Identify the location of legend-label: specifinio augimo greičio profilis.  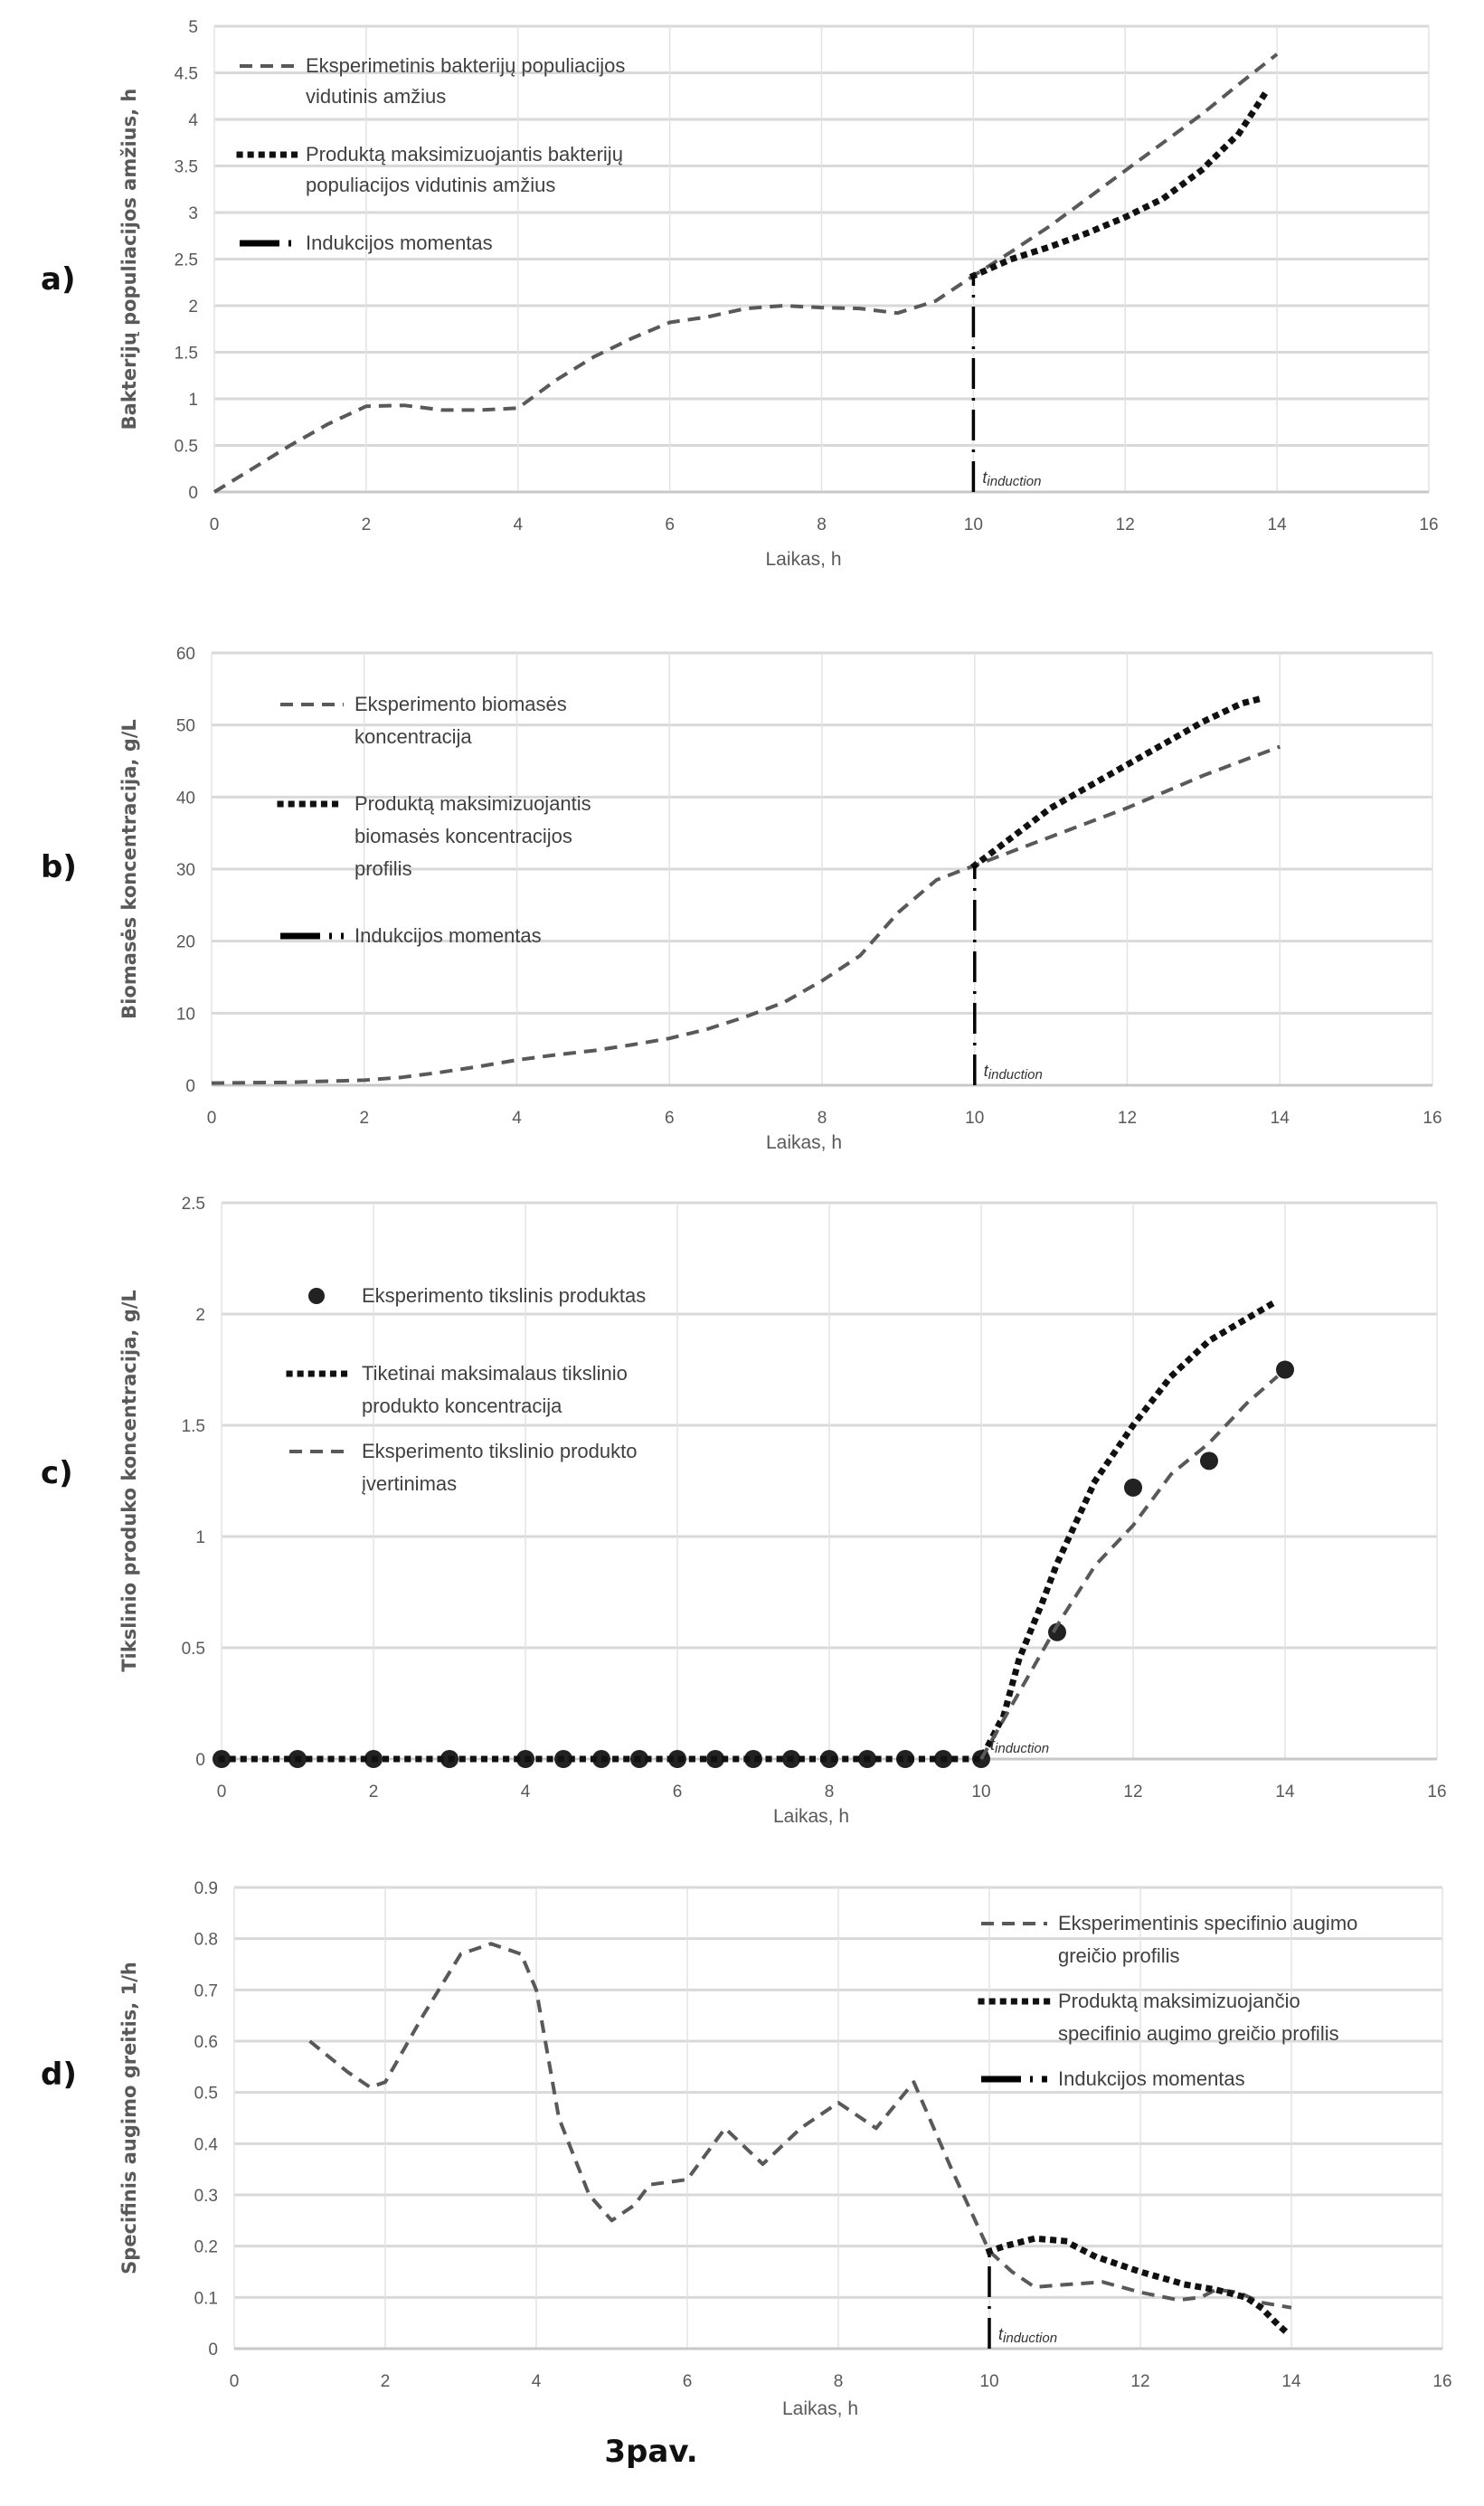
(1198, 2034).